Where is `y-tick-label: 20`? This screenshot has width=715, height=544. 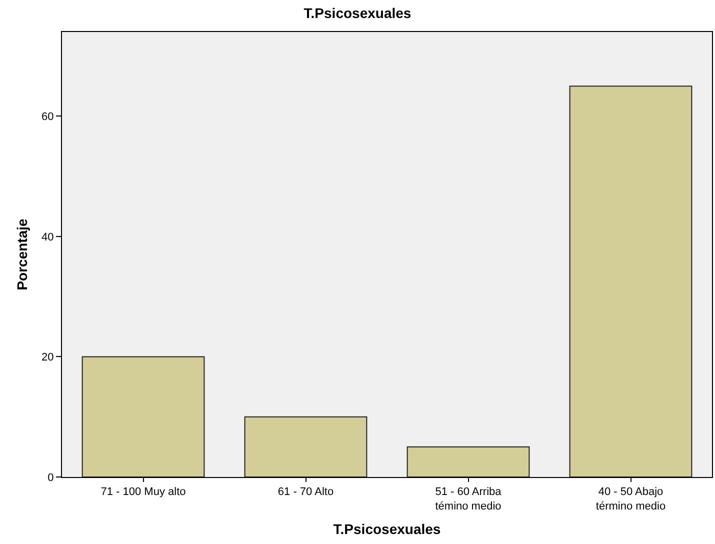 y-tick-label: 20 is located at coordinates (48, 358).